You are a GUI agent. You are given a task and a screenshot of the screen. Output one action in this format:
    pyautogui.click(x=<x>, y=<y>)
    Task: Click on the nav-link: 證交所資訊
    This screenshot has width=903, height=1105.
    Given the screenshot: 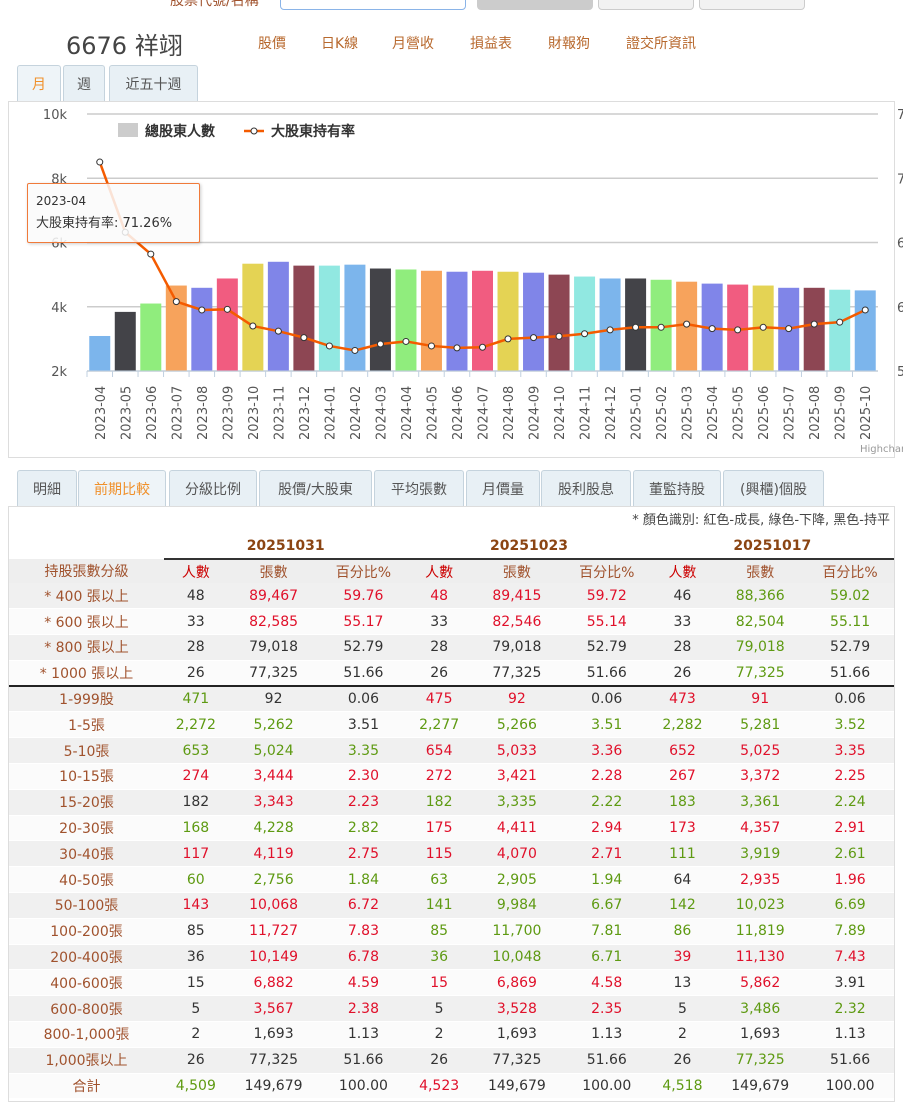 What is the action you would take?
    pyautogui.click(x=661, y=44)
    